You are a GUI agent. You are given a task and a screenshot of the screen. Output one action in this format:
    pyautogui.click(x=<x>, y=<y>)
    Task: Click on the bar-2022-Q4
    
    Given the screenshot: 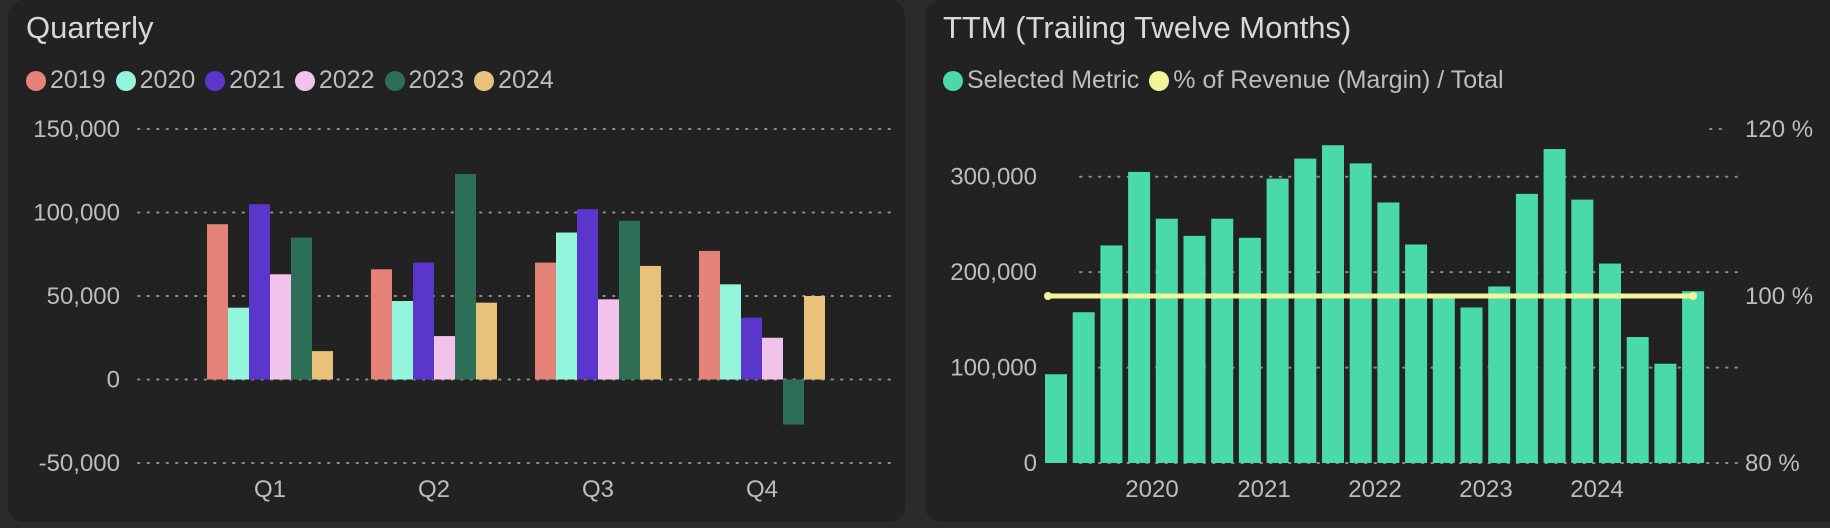 What is the action you would take?
    pyautogui.click(x=772, y=358)
    